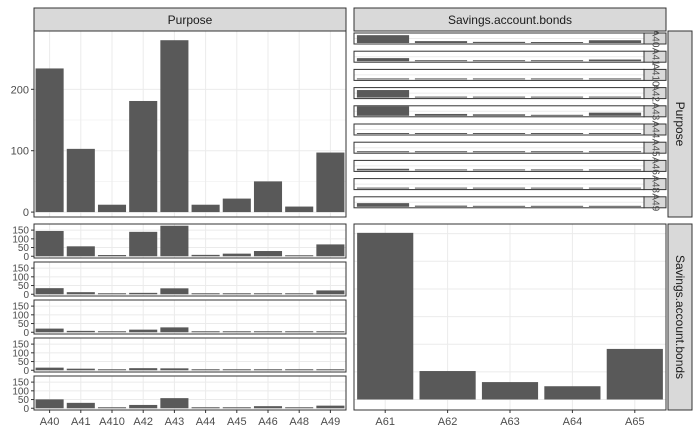 This screenshot has width=700, height=432. What do you see at coordinates (557, 188) in the screenshot?
I see `bar-A48-A64` at bounding box center [557, 188].